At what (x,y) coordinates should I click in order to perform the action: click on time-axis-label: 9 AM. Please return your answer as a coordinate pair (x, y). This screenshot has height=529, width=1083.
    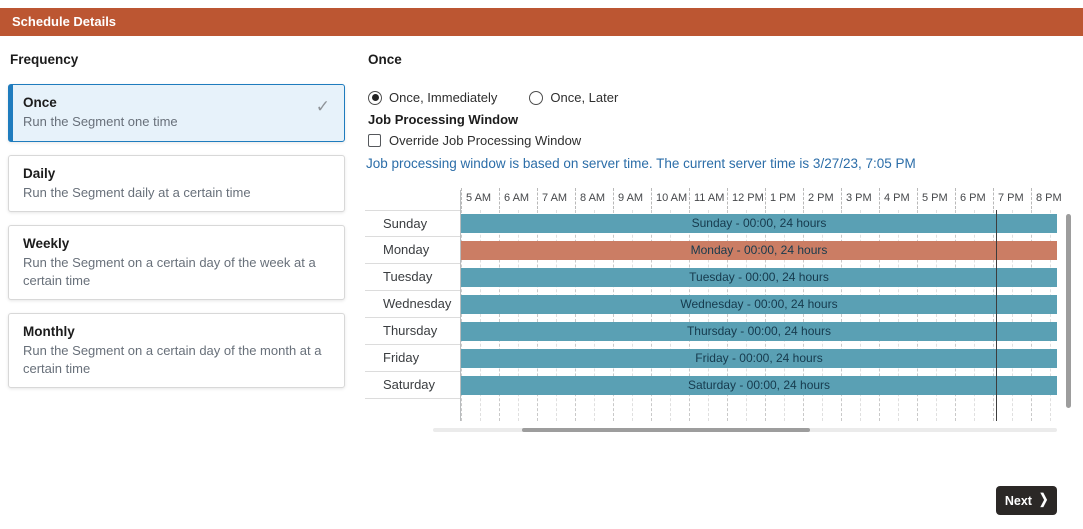
    Looking at the image, I should click on (628, 198).